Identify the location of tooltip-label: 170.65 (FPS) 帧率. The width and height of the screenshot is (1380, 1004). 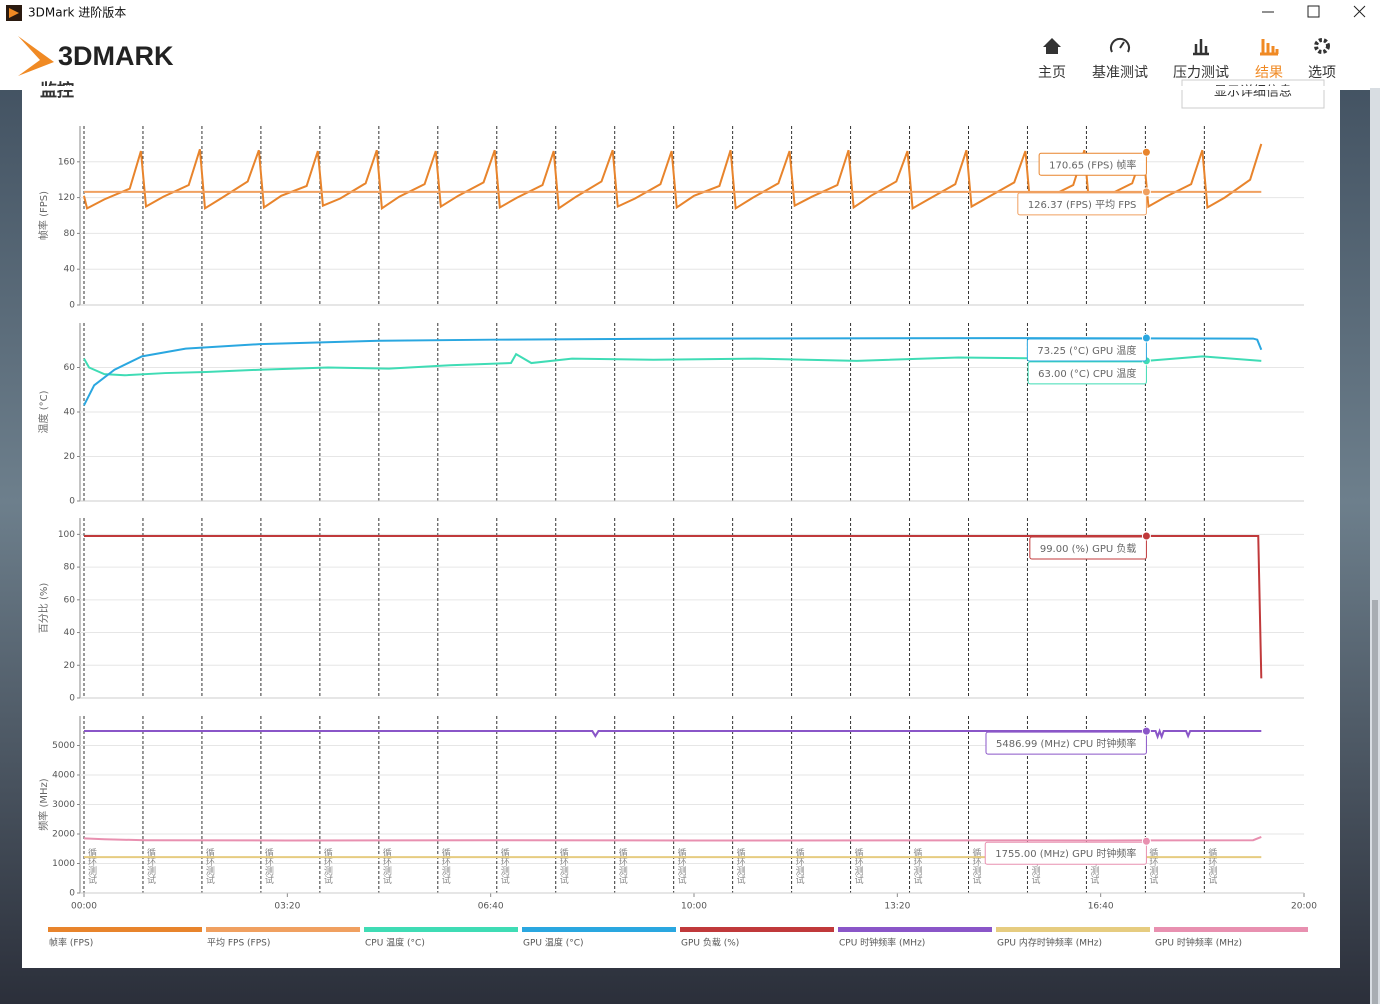
(1092, 164).